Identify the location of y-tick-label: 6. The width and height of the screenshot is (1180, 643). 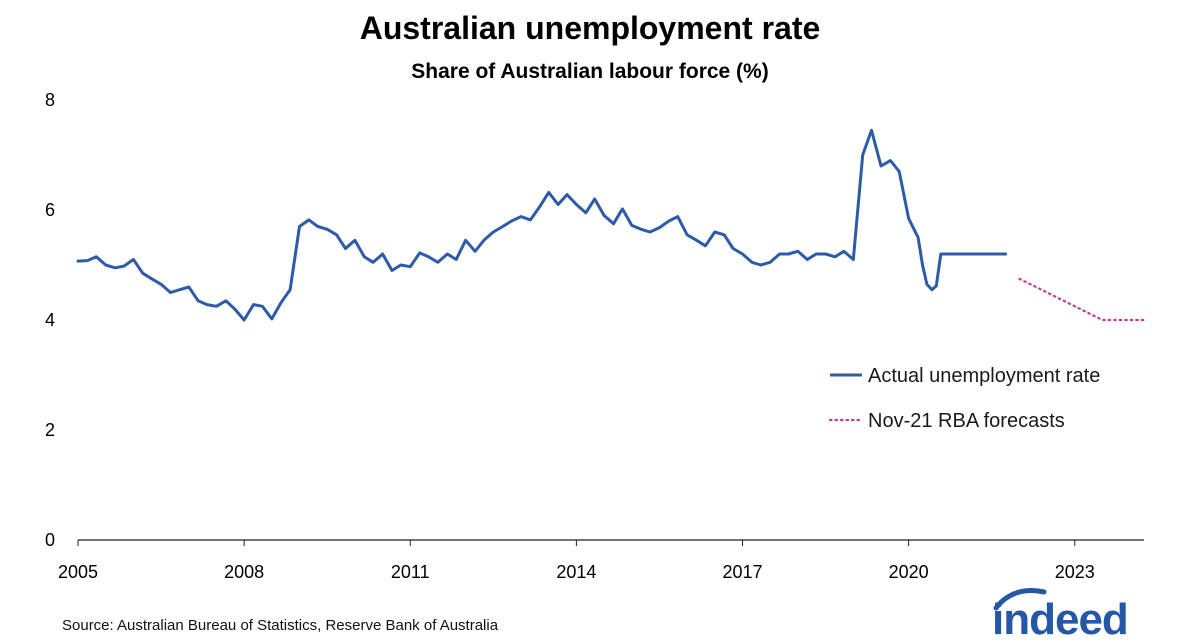
(50, 210).